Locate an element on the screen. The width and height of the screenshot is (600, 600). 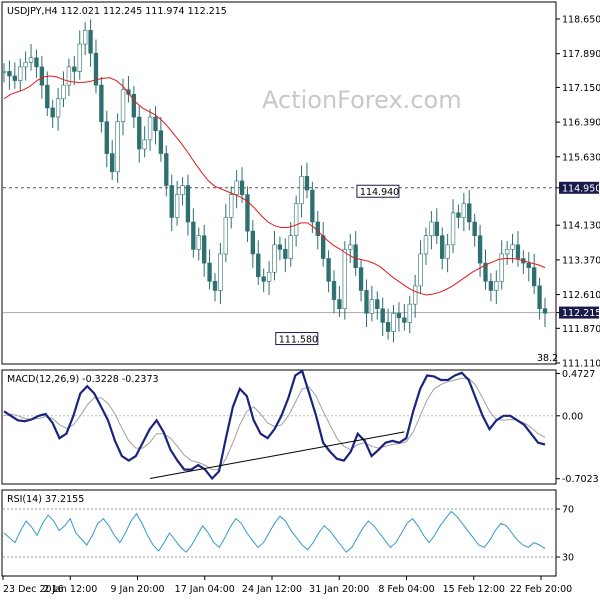
annotation-low: 111.580 is located at coordinates (297, 339).